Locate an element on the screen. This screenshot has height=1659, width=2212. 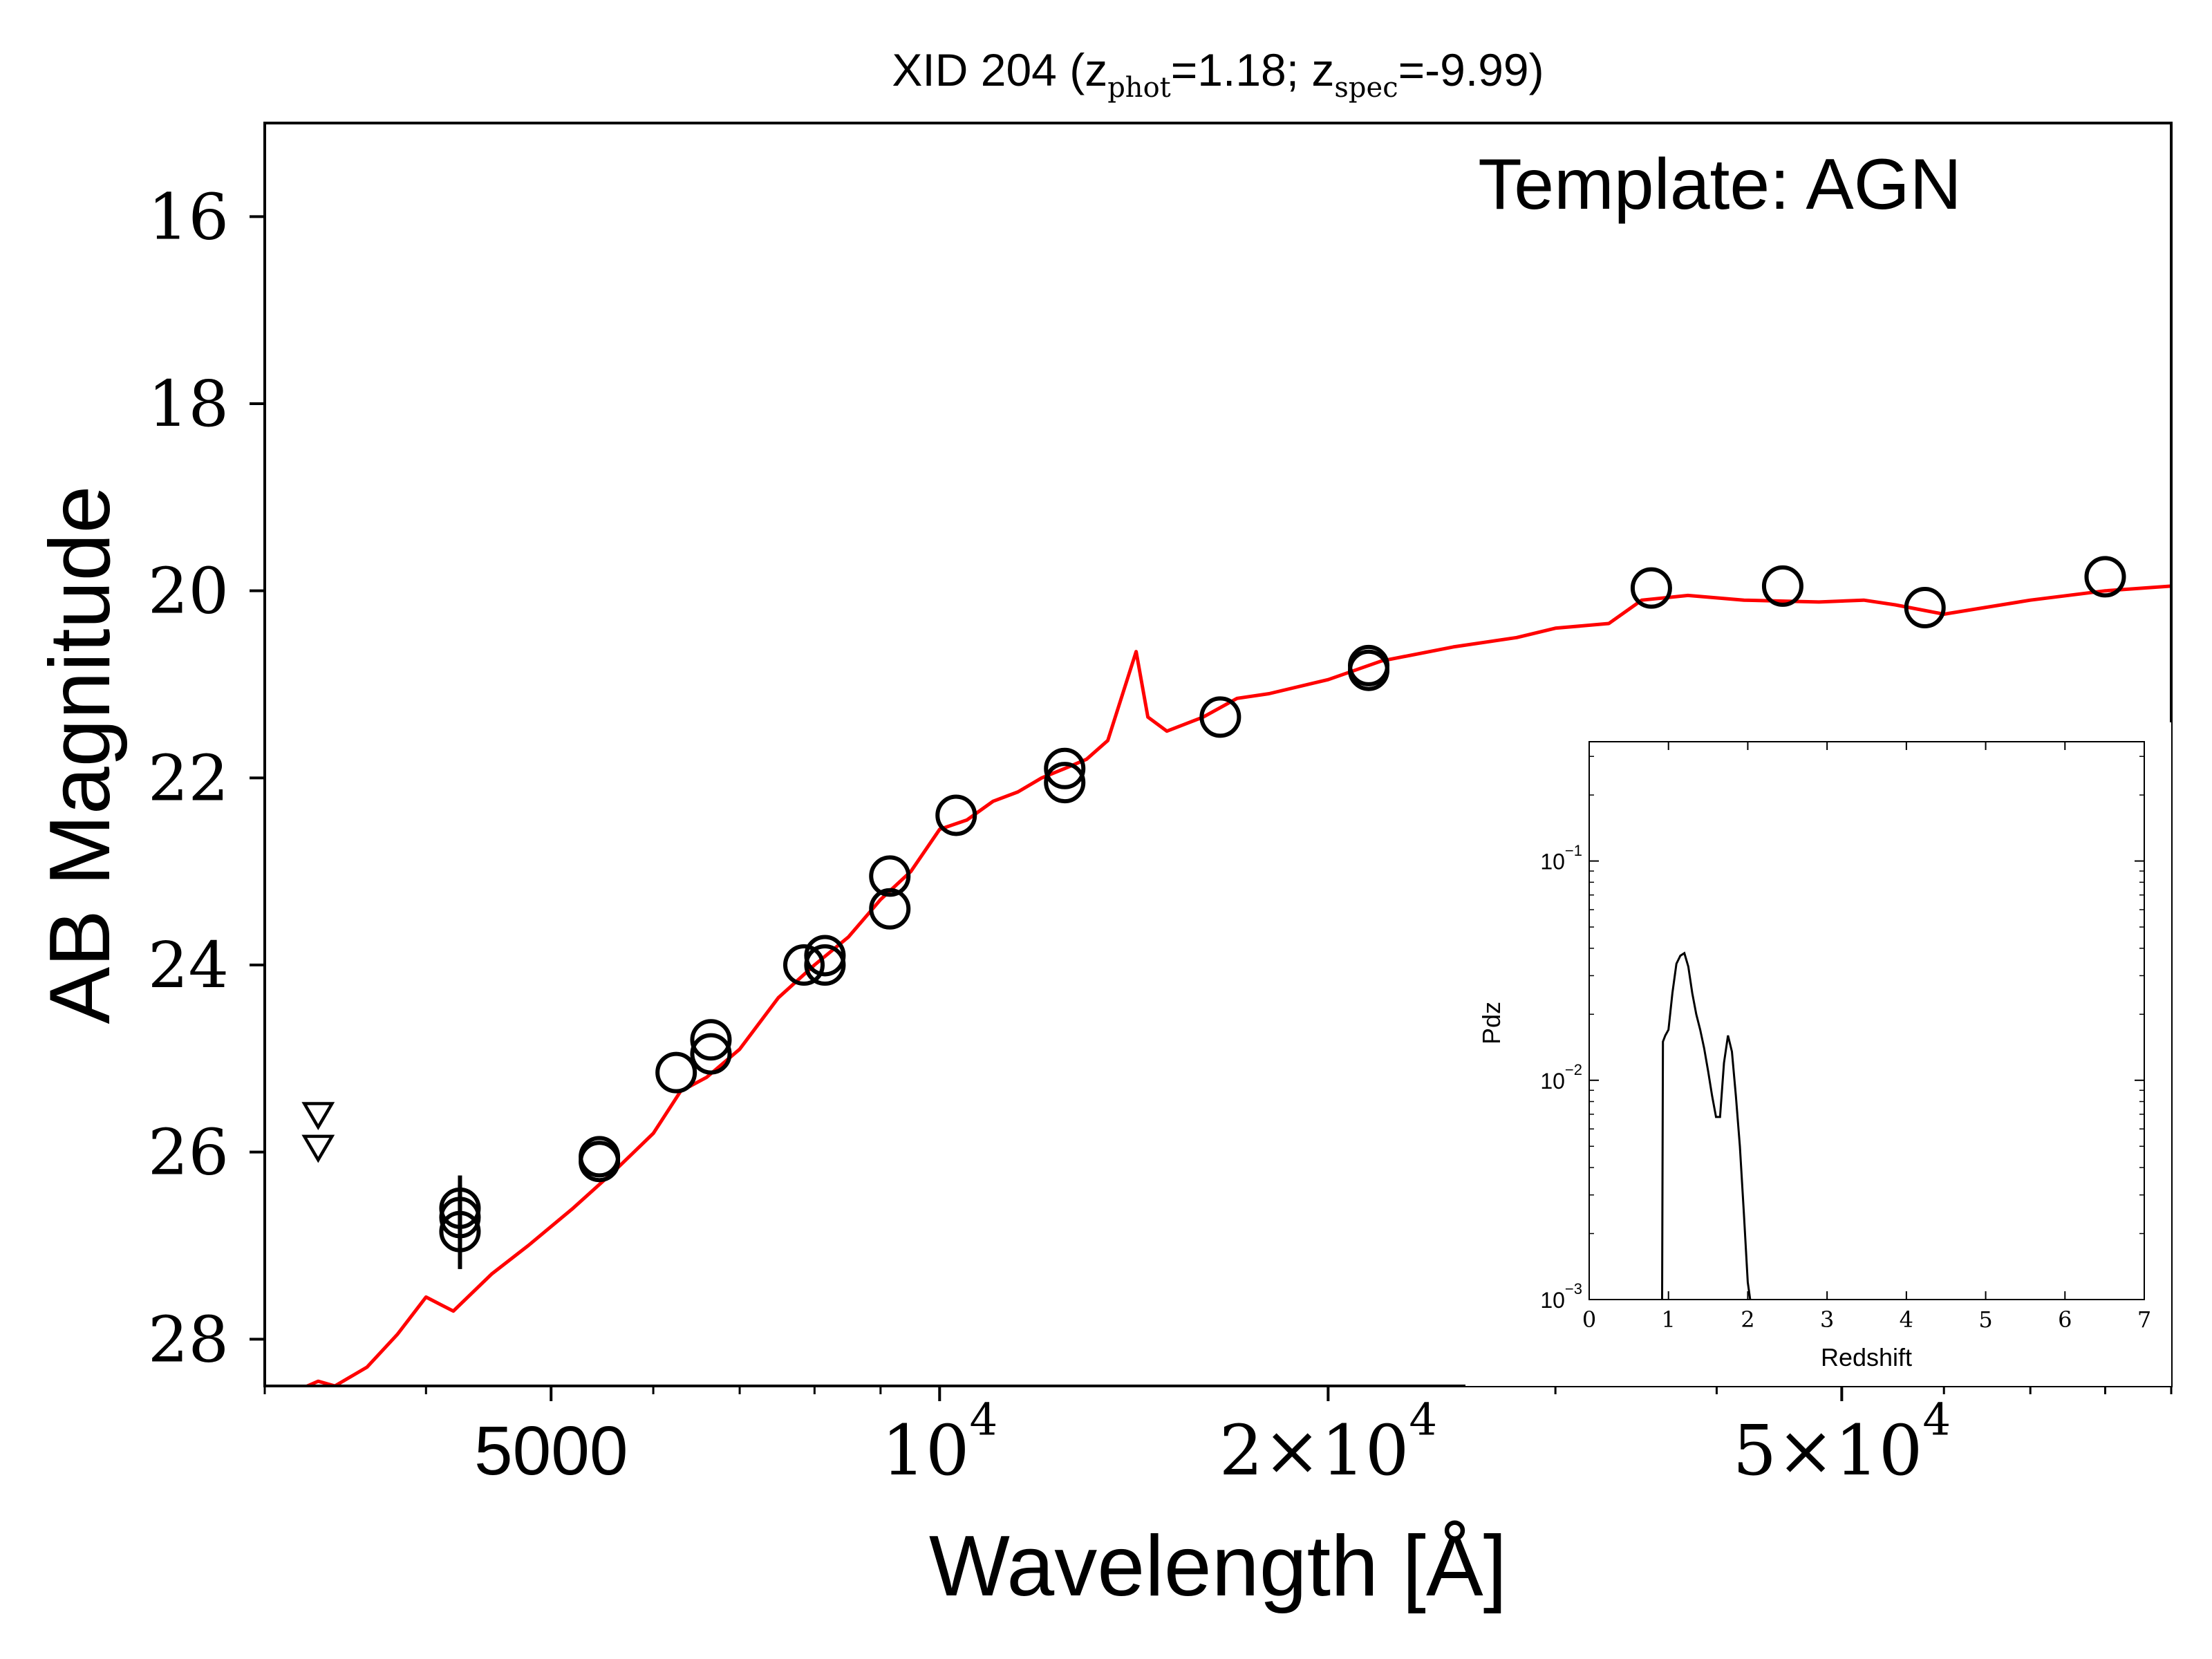
inset-x-tick-label: 2 is located at coordinates (1747, 1319).